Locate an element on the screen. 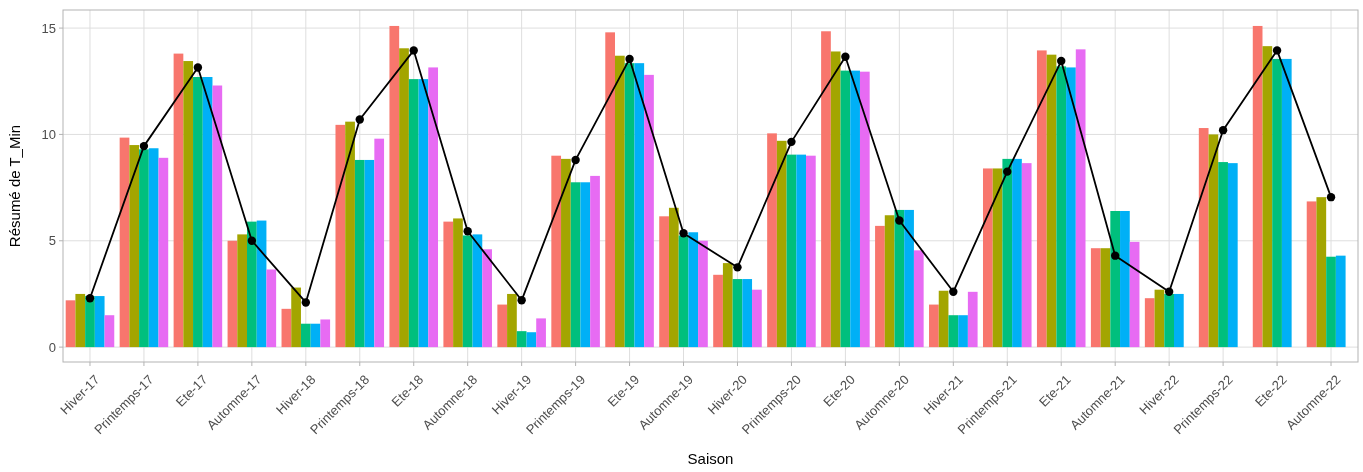 The width and height of the screenshot is (1363, 472). y-tick-label: 15 is located at coordinates (48, 28).